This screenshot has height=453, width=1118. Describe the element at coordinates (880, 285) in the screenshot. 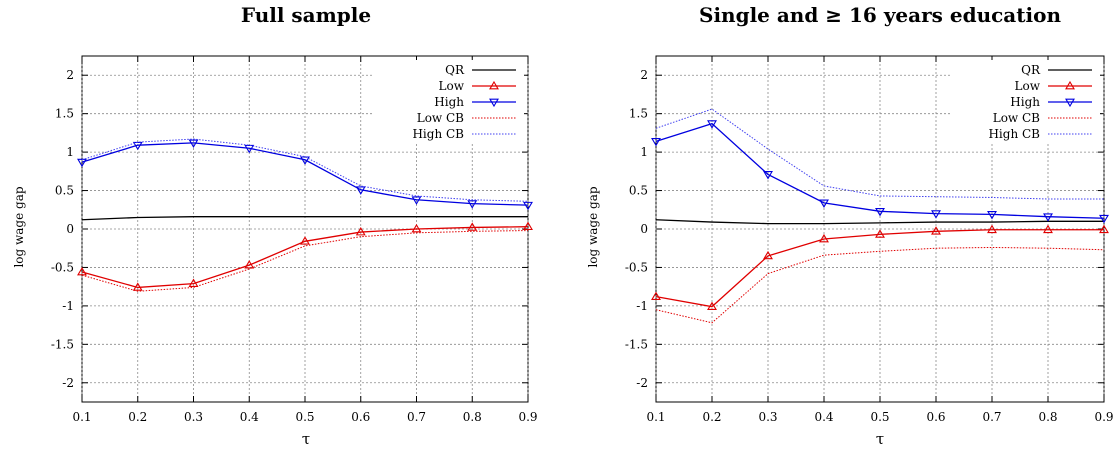

I see `series-line-low-cb` at that location.